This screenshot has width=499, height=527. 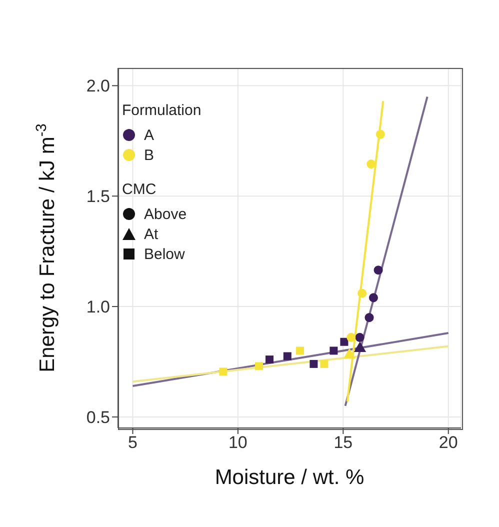 I want to click on legend-label: B, so click(x=149, y=155).